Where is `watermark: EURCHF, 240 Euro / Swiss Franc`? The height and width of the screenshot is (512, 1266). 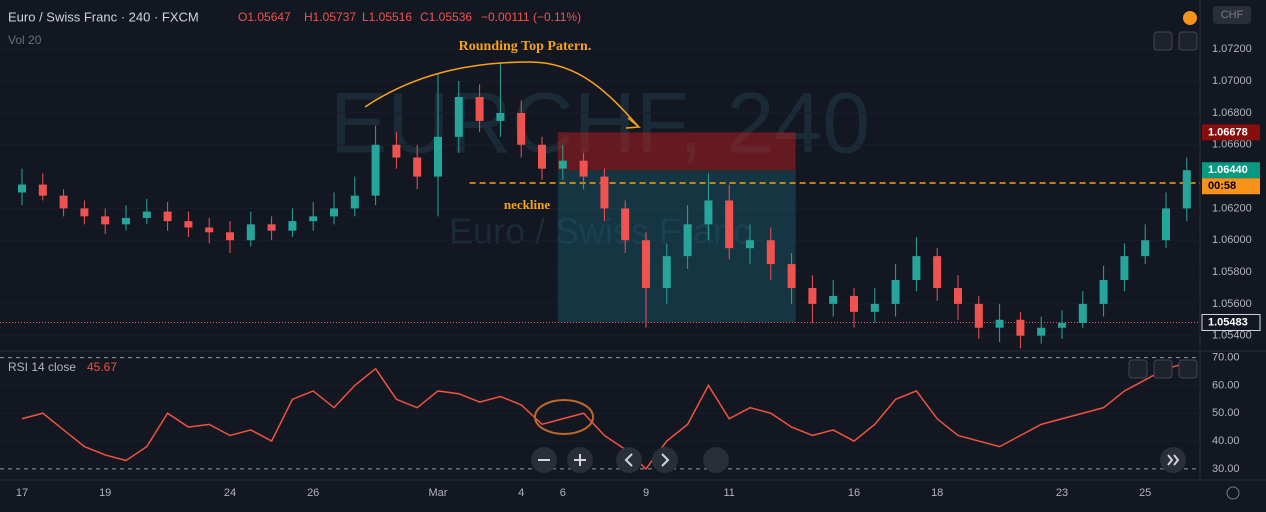
watermark: EURCHF, 240 Euro / Swiss Franc is located at coordinates (600, 164).